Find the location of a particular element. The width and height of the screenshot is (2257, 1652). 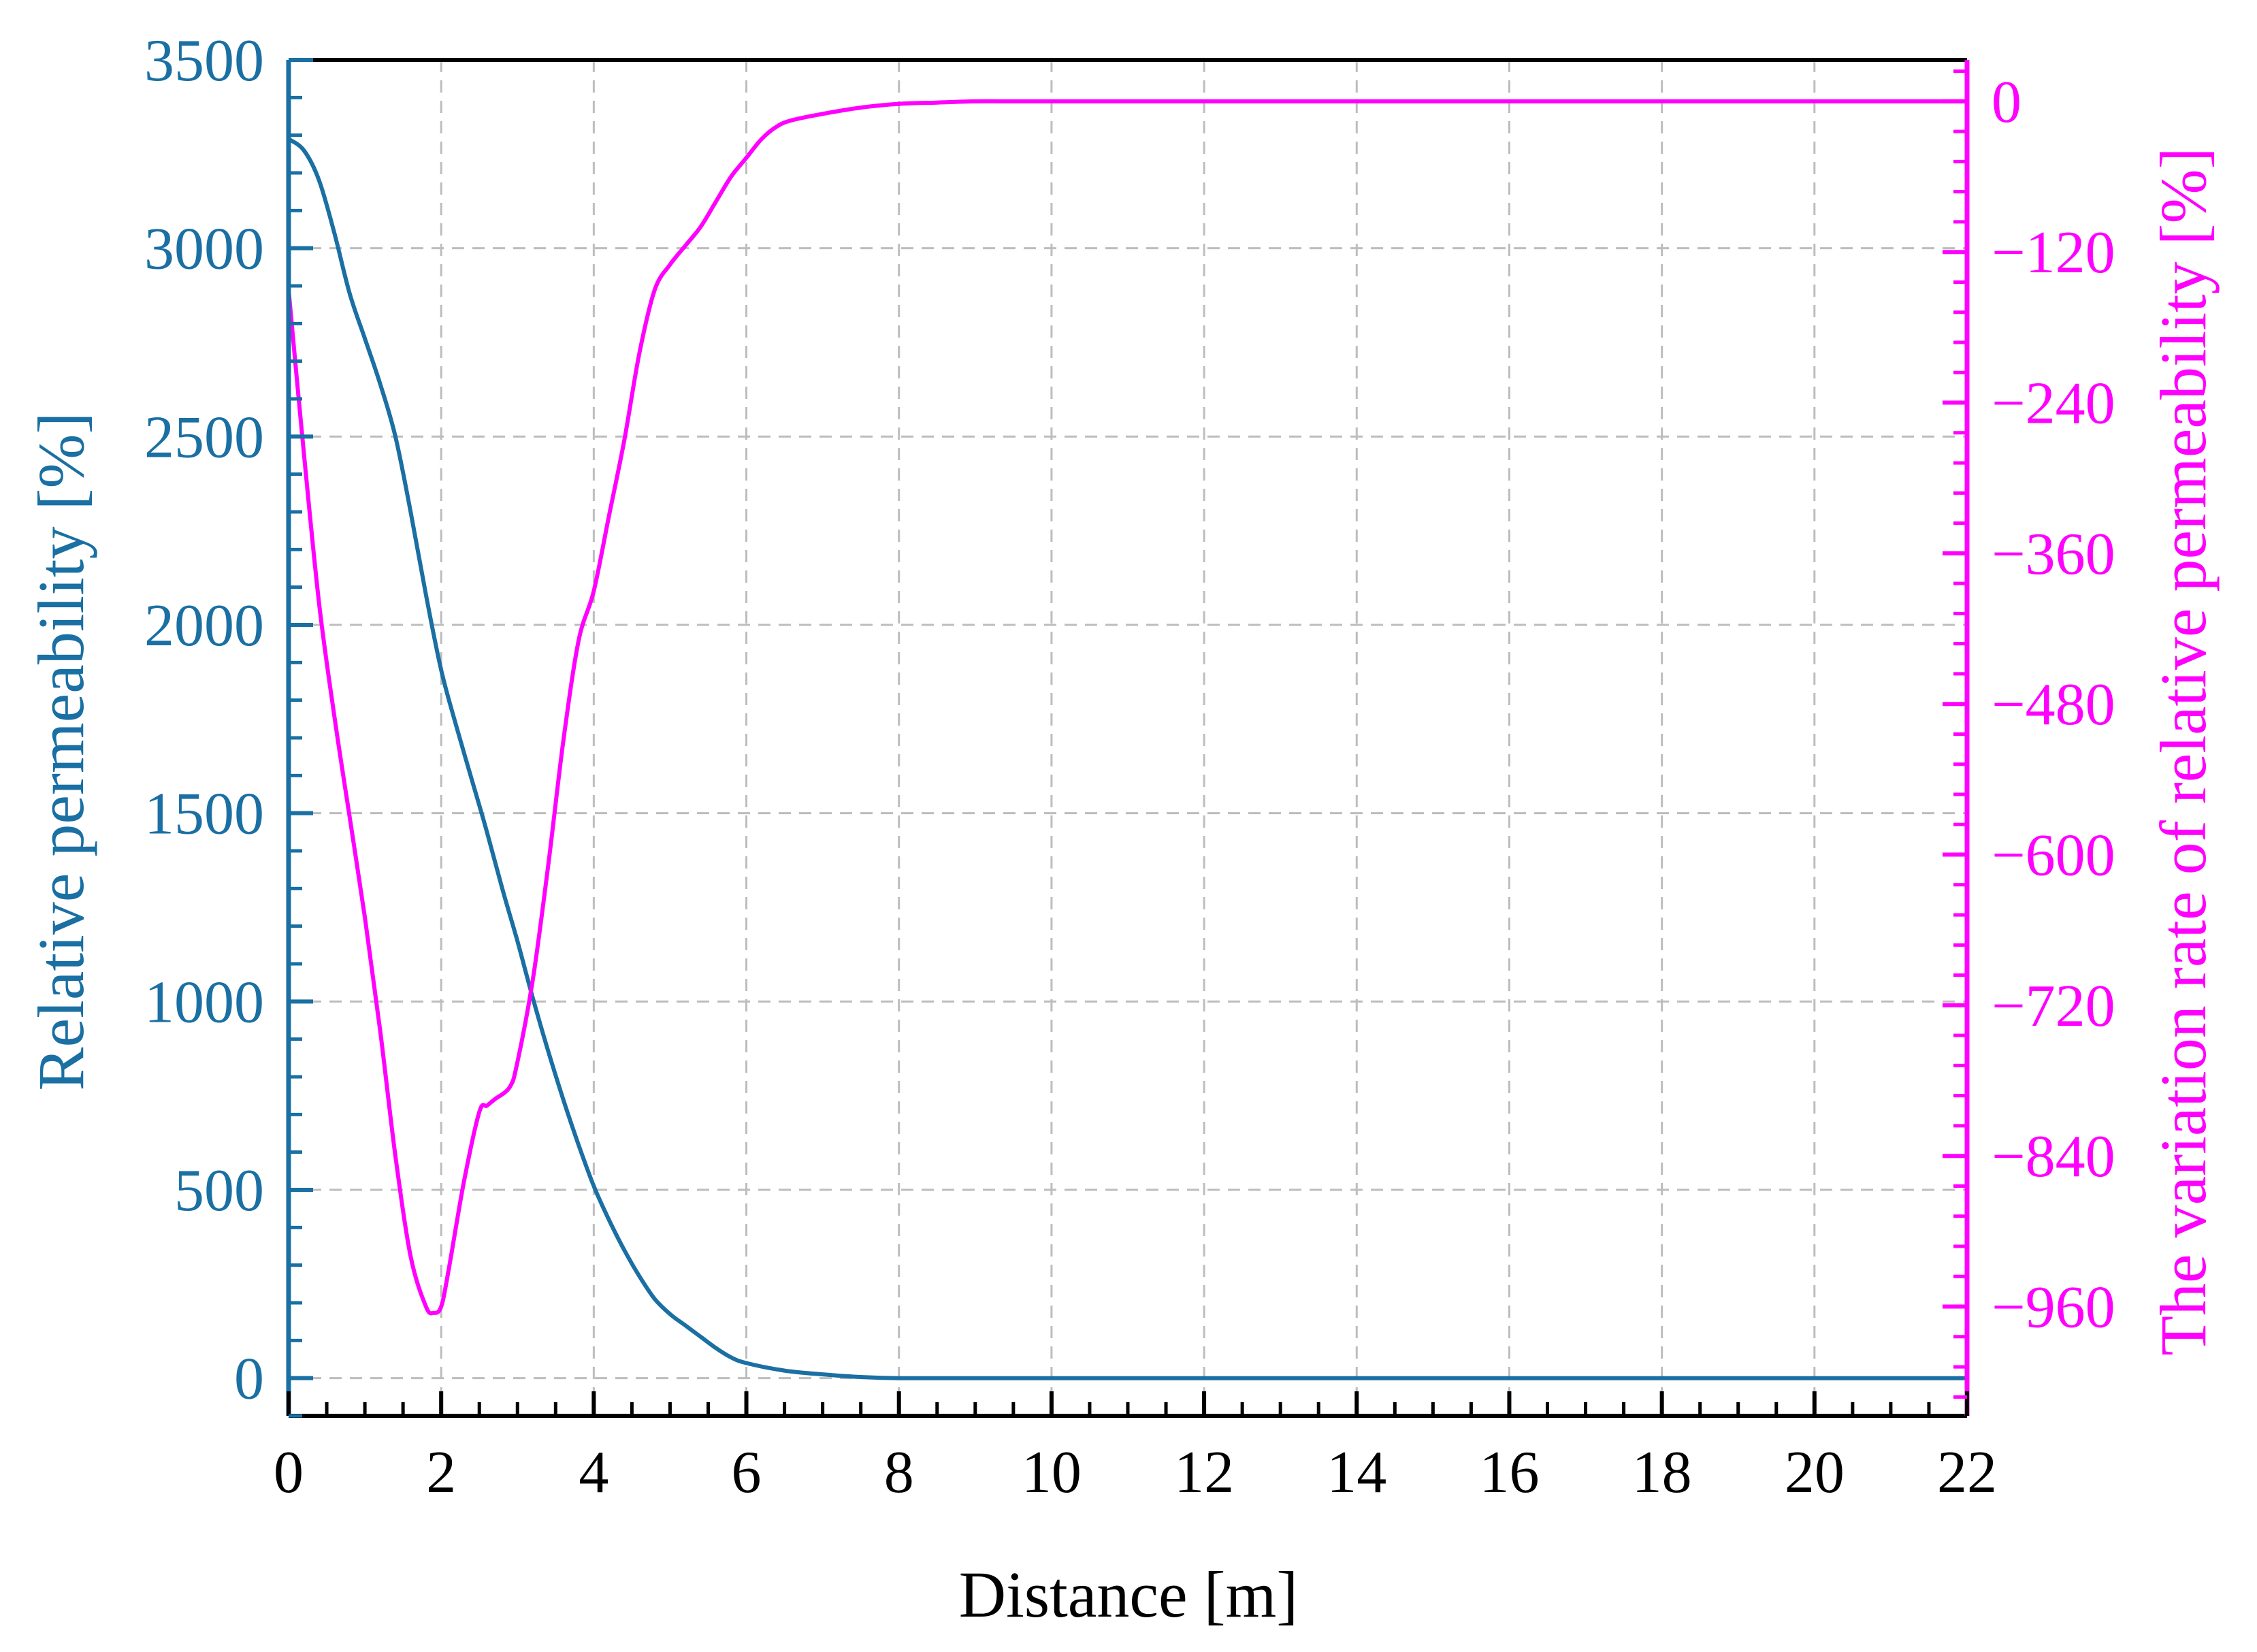

x-tick-label: 6 is located at coordinates (747, 1473).